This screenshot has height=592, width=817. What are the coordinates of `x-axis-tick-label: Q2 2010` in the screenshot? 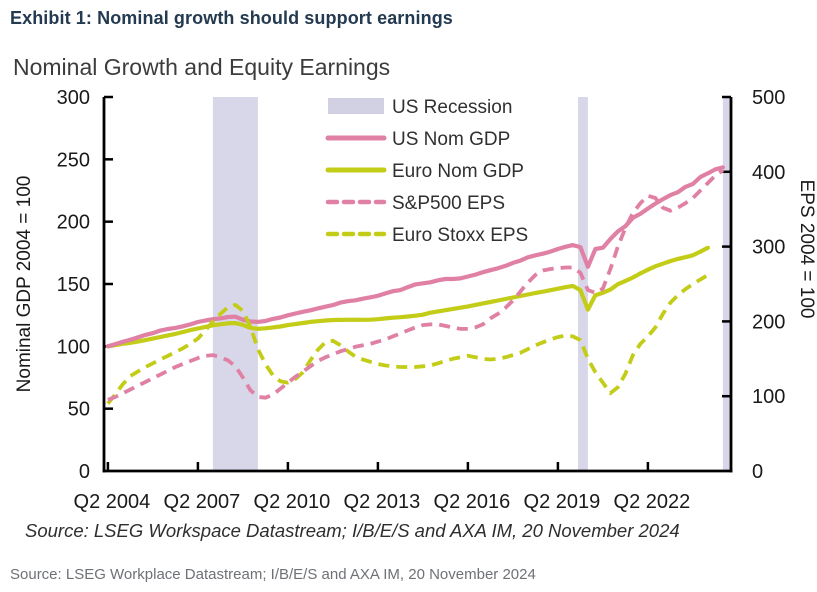 It's located at (292, 502).